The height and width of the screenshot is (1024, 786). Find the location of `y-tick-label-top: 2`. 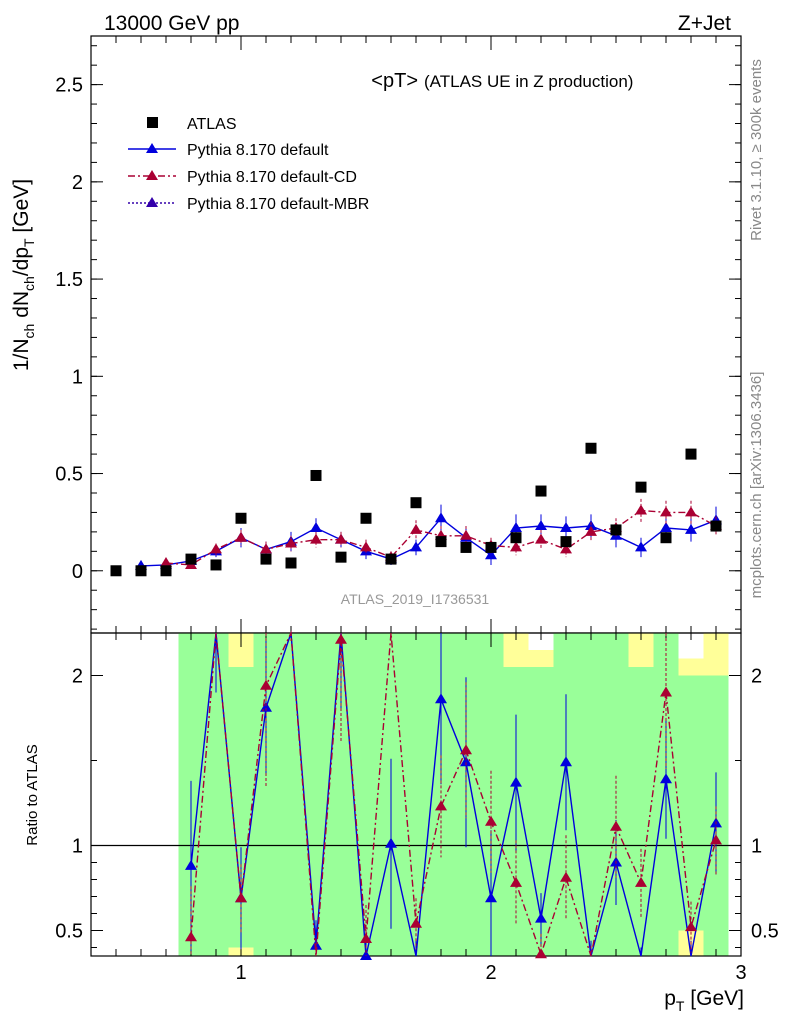

y-tick-label-top: 2 is located at coordinates (77, 183).